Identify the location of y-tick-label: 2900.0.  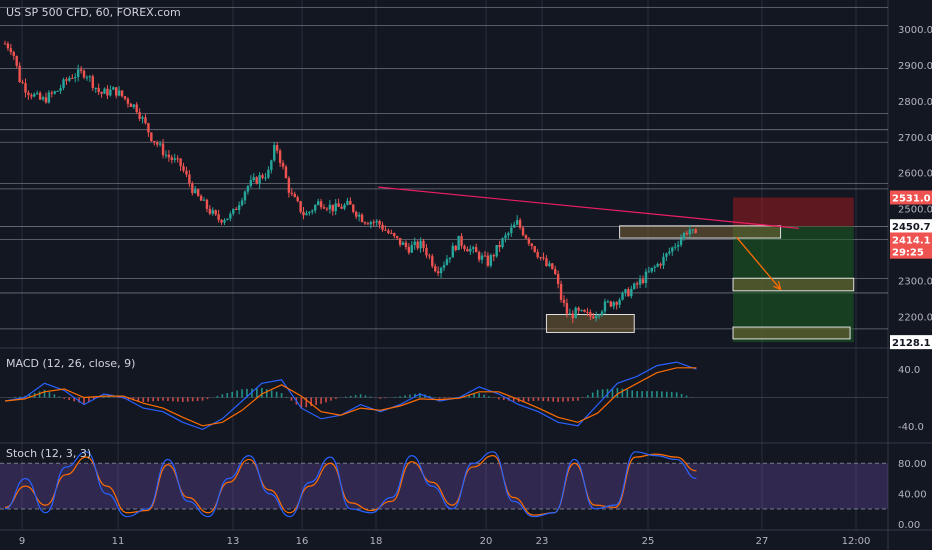
(915, 66).